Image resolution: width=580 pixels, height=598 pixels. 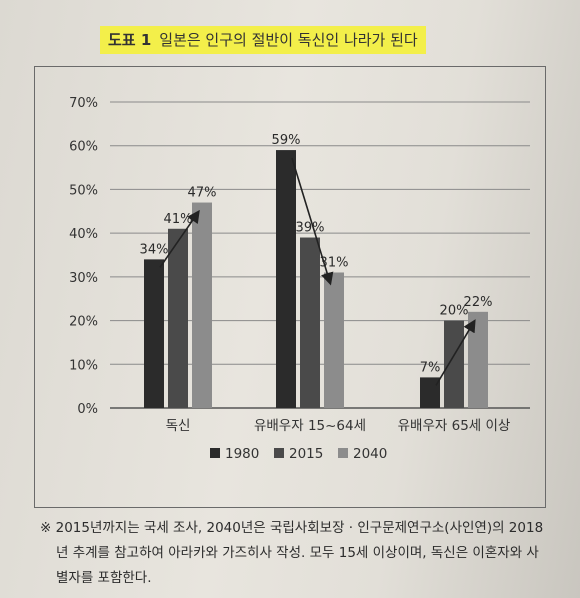 I want to click on data-label: 31%, so click(x=334, y=262).